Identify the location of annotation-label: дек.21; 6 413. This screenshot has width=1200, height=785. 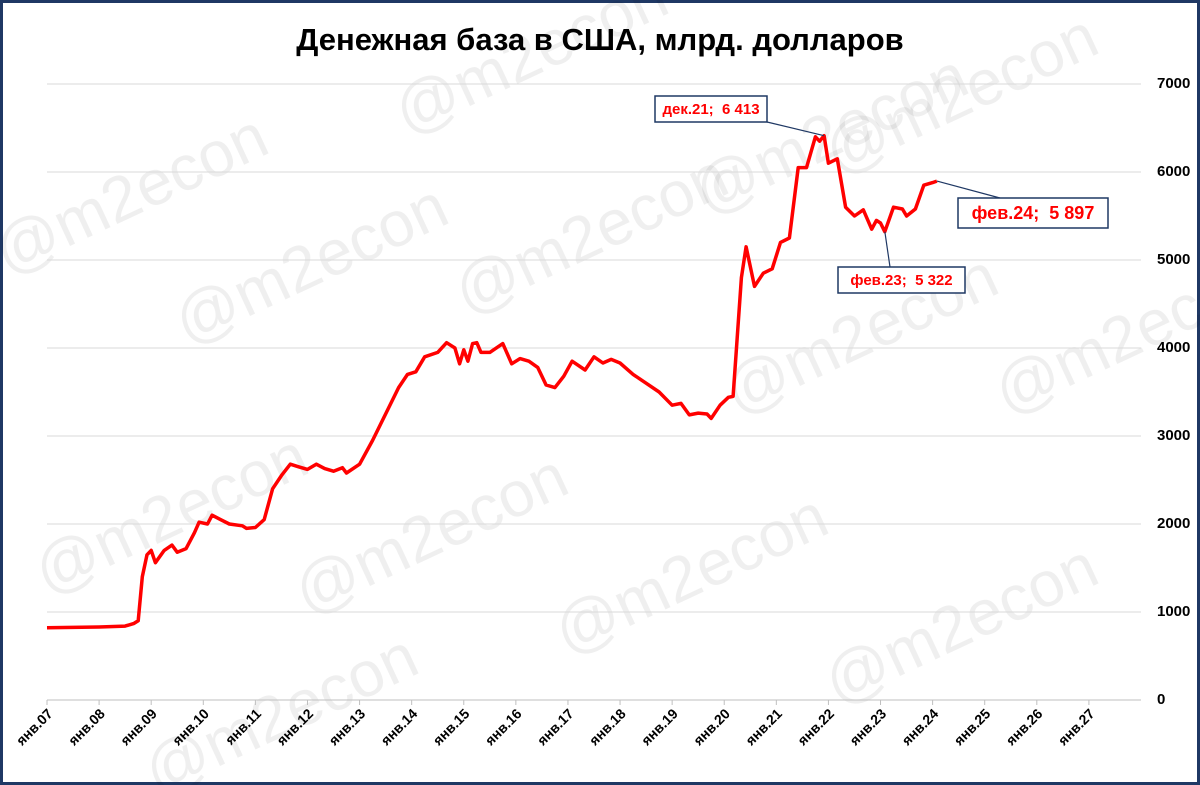
(710, 109).